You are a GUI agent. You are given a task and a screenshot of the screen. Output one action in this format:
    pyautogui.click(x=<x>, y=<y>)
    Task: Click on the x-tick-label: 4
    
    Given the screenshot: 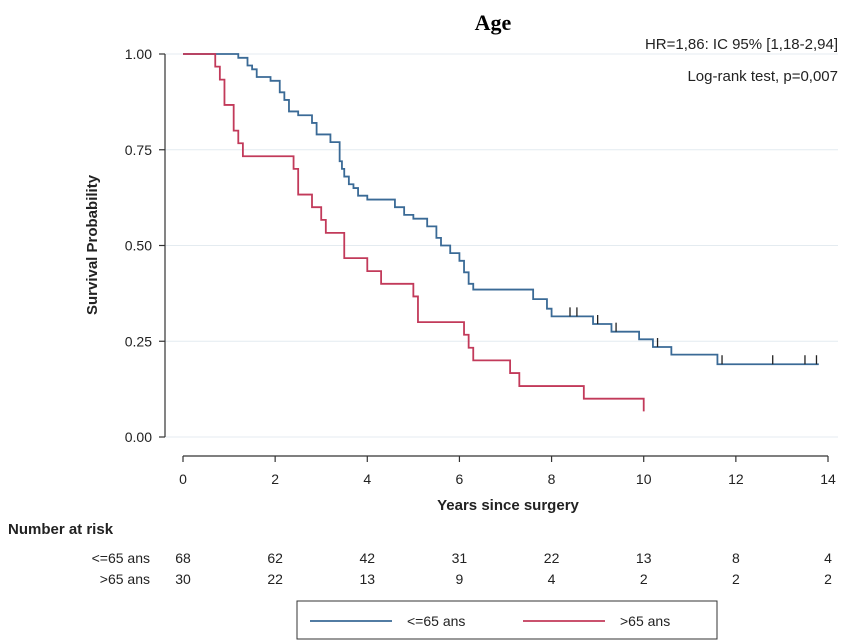 What is the action you would take?
    pyautogui.click(x=367, y=479)
    